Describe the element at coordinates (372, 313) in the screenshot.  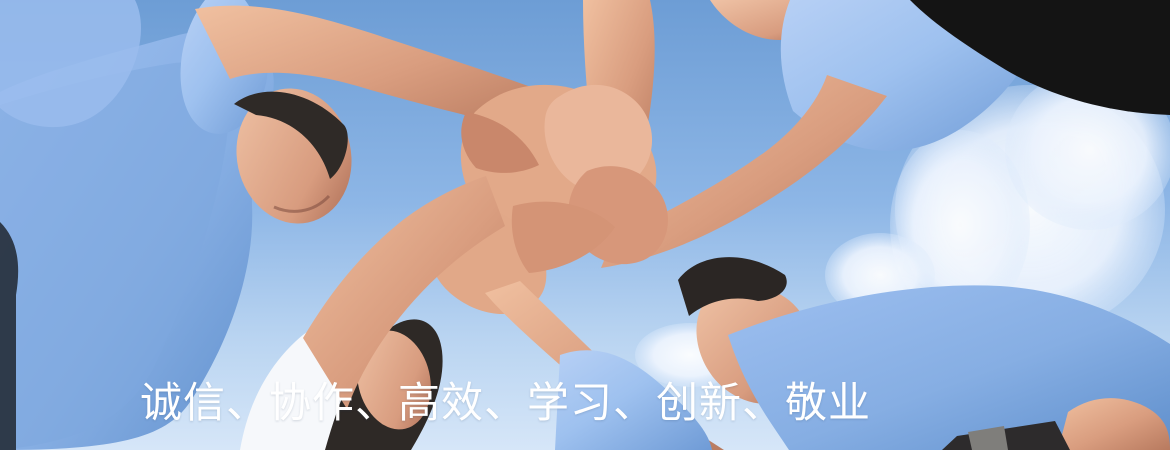
I see `bottom-left-person` at that location.